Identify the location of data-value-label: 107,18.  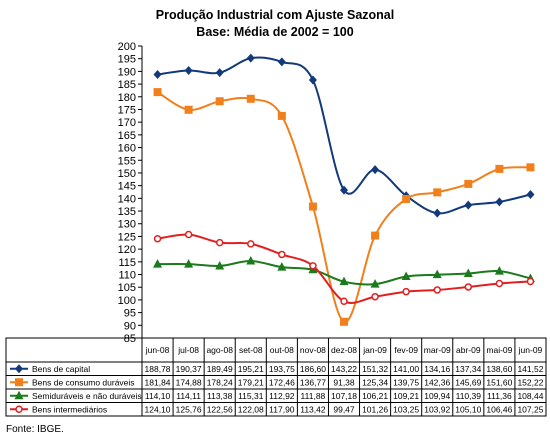
(344, 396).